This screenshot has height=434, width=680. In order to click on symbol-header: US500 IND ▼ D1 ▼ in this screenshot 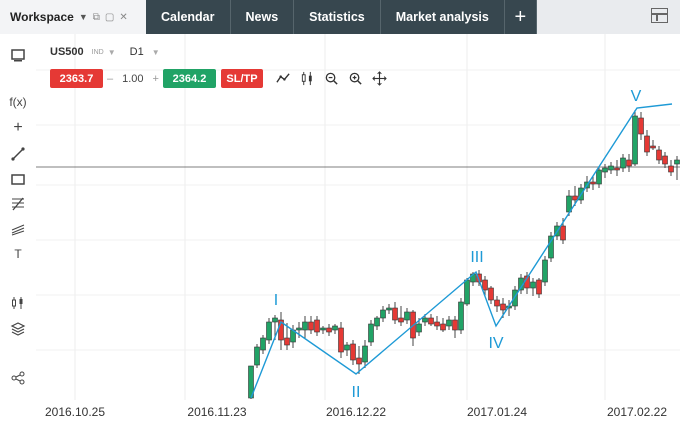, I will do `click(105, 52)`.